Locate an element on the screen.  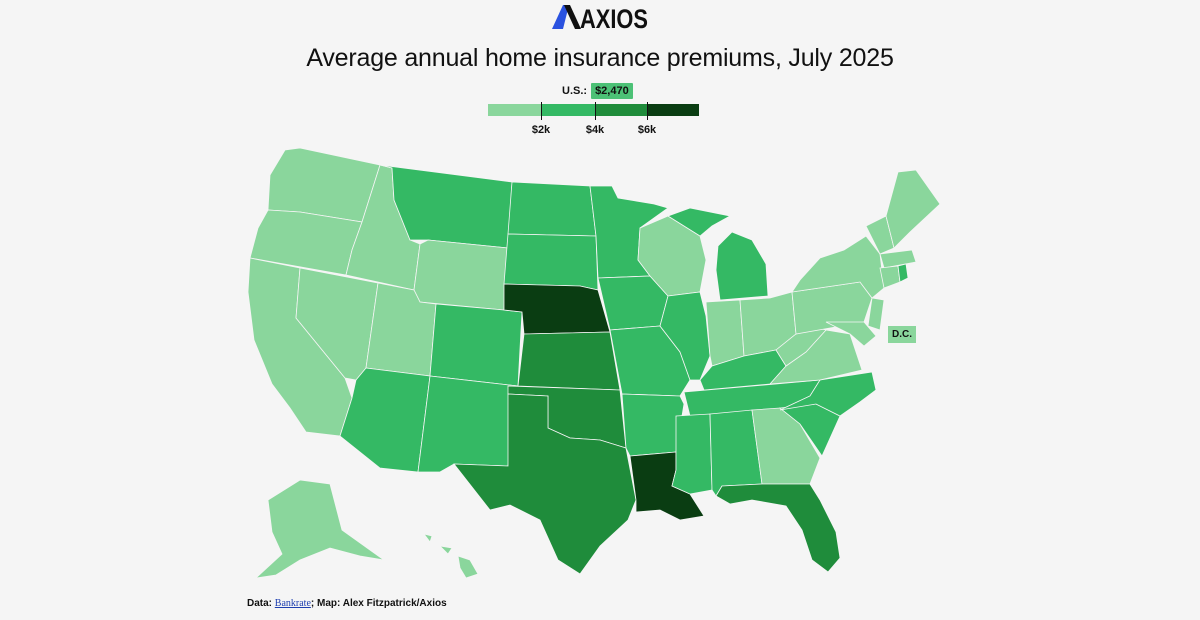
state-south-dakota is located at coordinates (551, 262).